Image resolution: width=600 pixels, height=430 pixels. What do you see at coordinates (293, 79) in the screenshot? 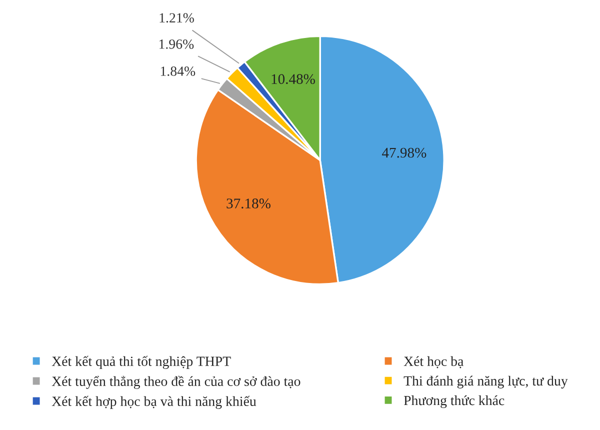
I see `data-label: 10.48%` at bounding box center [293, 79].